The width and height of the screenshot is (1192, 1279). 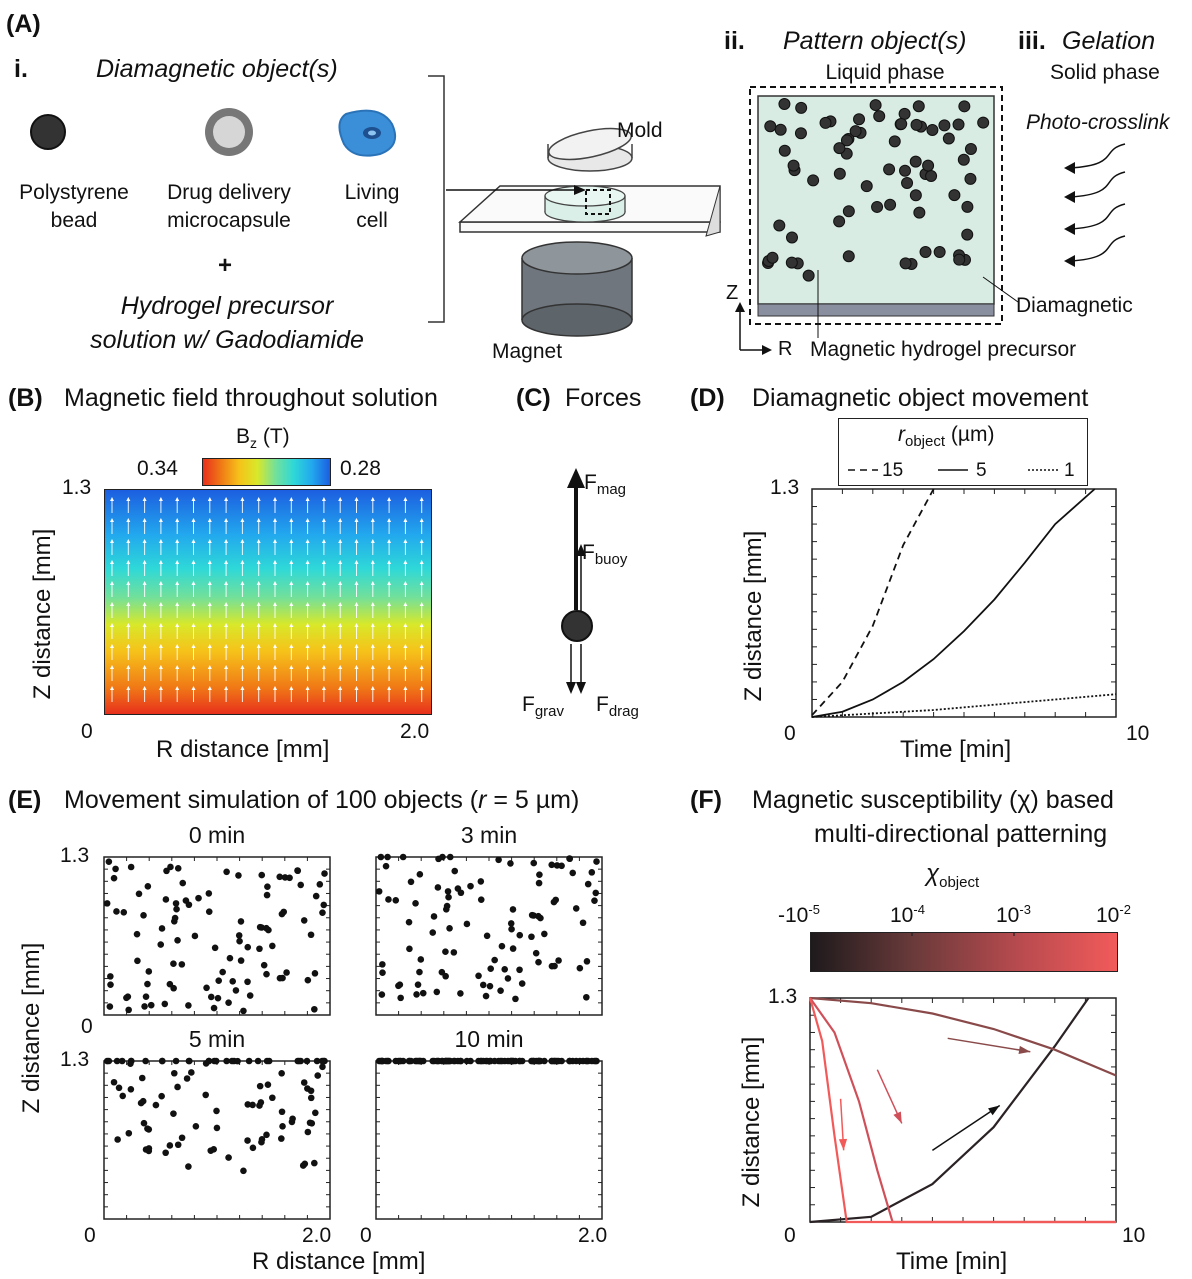 I want to click on panel-f-xtick-left: 0, so click(x=790, y=1235).